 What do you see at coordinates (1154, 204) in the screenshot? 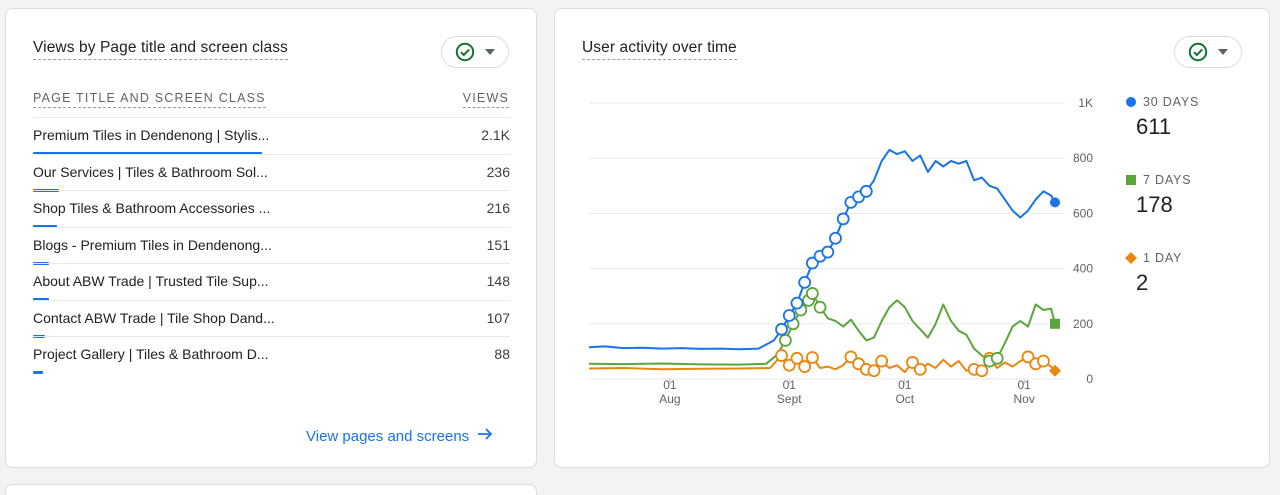
I see `legend-value: 178` at bounding box center [1154, 204].